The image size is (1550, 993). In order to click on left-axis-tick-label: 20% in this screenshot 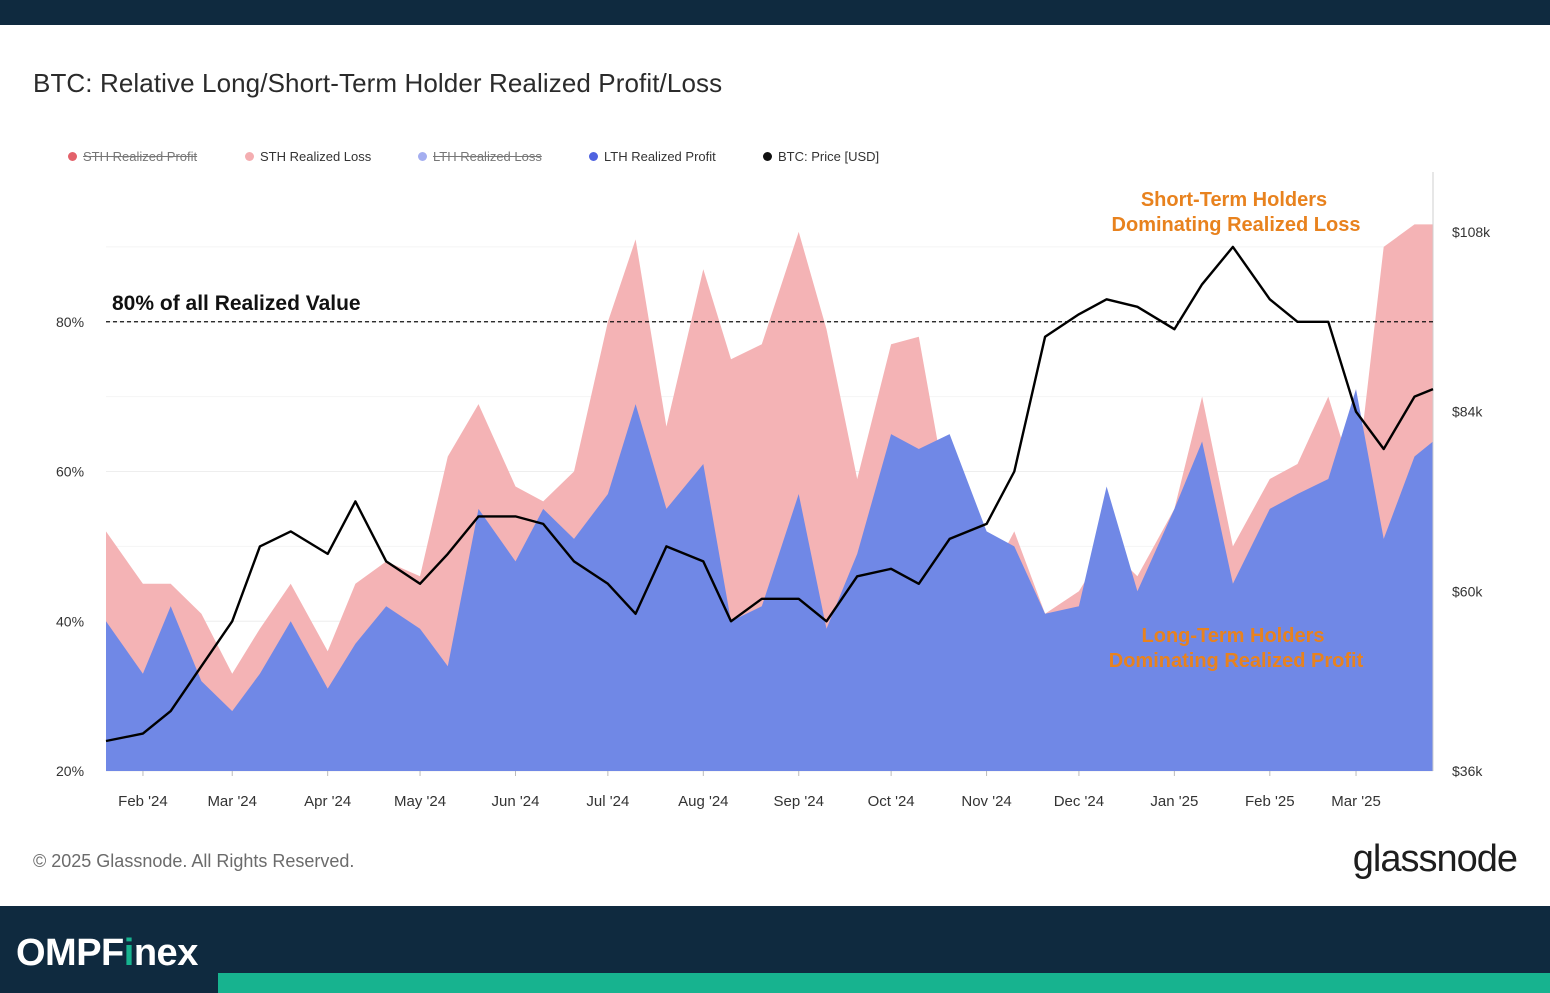, I will do `click(70, 771)`.